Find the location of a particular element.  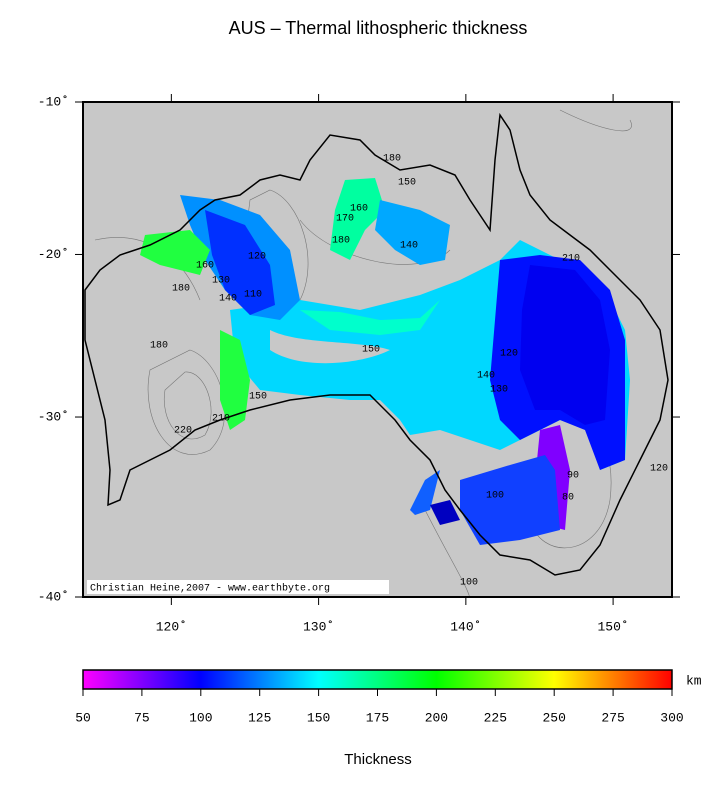

lat-tick-label: -30˚ is located at coordinates (53, 416).